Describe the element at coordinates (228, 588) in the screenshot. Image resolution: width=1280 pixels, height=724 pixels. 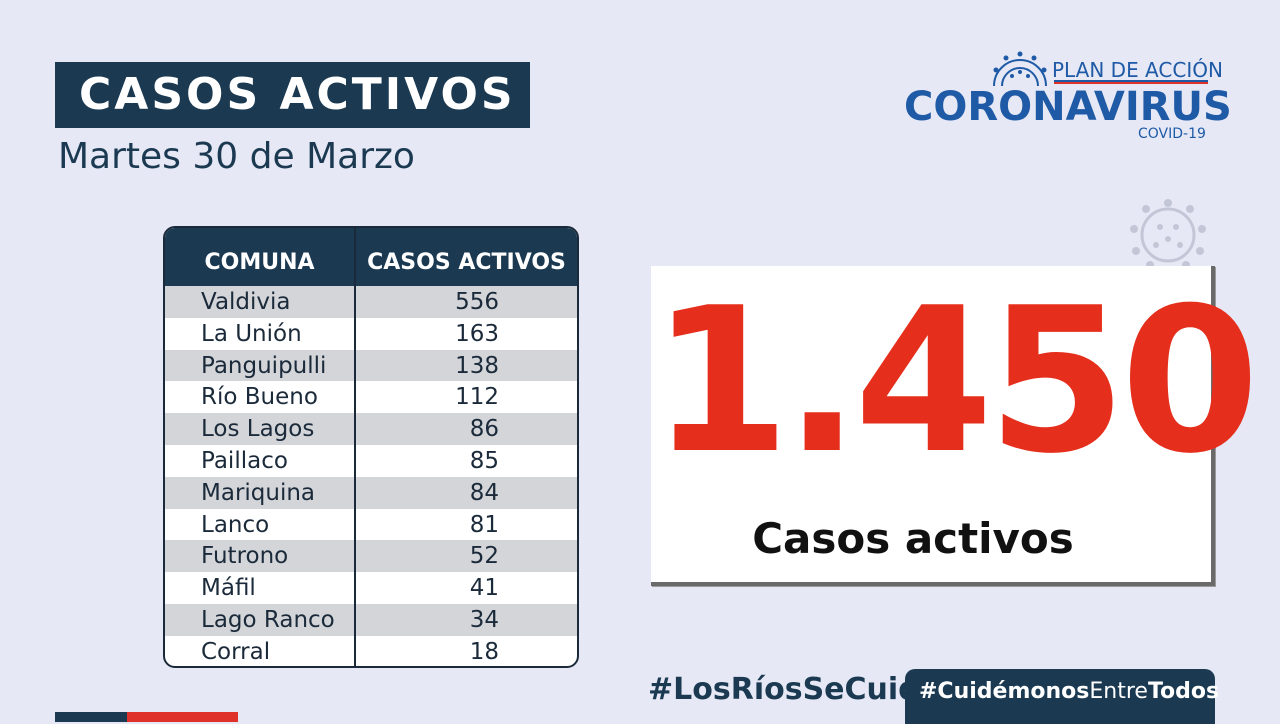
I see `cell-comuna: Máfil` at that location.